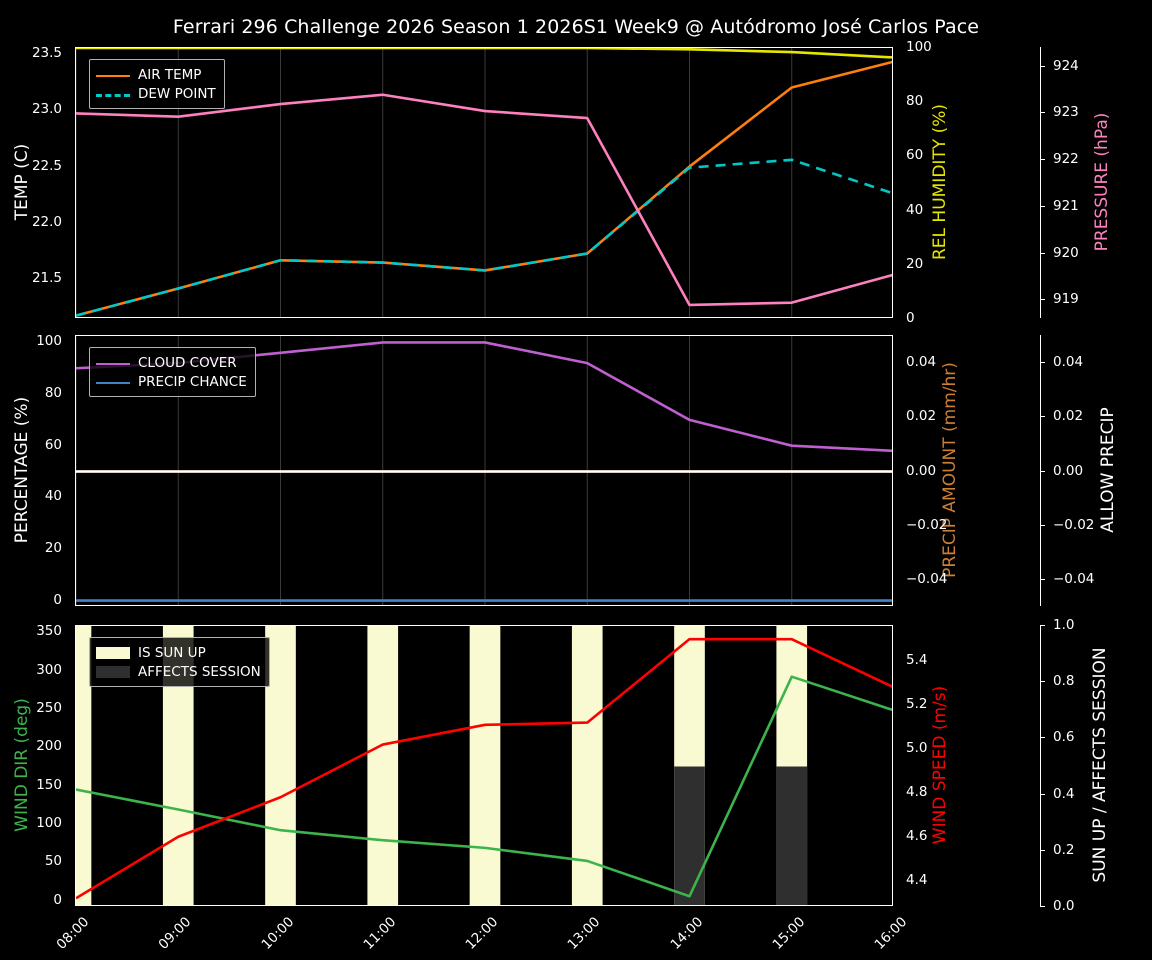 This screenshot has height=960, width=1152. What do you see at coordinates (46, 165) in the screenshot?
I see `axis-tick-label: 22.5` at bounding box center [46, 165].